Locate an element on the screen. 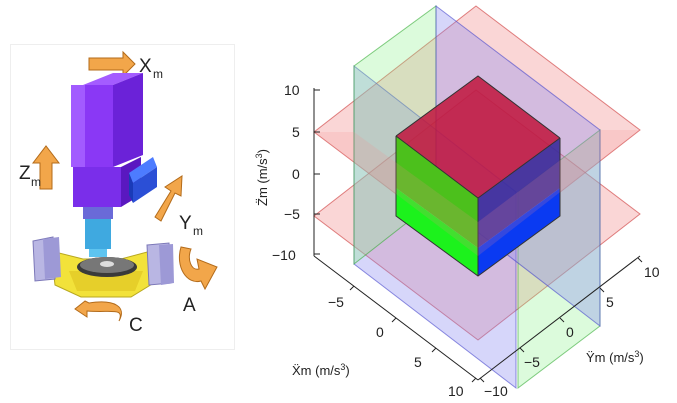 The height and width of the screenshot is (403, 677). x-arrow-label: X is located at coordinates (145, 66).